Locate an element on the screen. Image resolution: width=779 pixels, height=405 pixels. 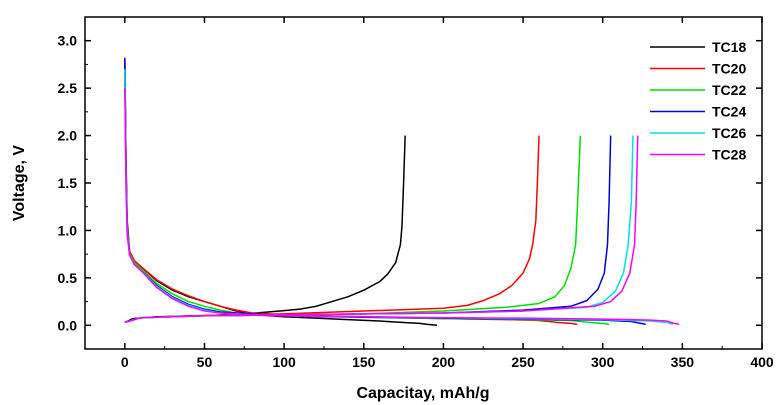
y-axis-title: Voltage, V is located at coordinates (19, 183).